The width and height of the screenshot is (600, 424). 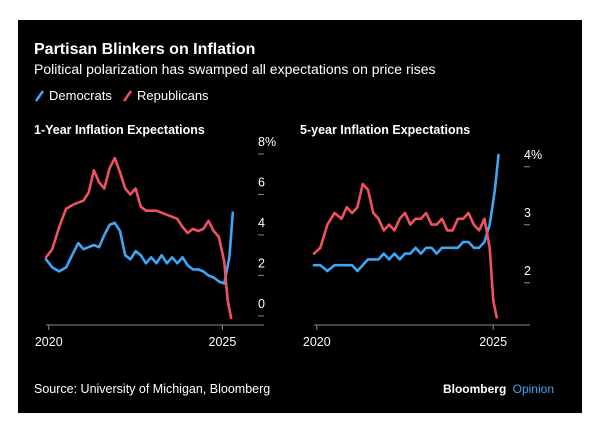 What do you see at coordinates (261, 304) in the screenshot?
I see `y-tick-label-0: 0` at bounding box center [261, 304].